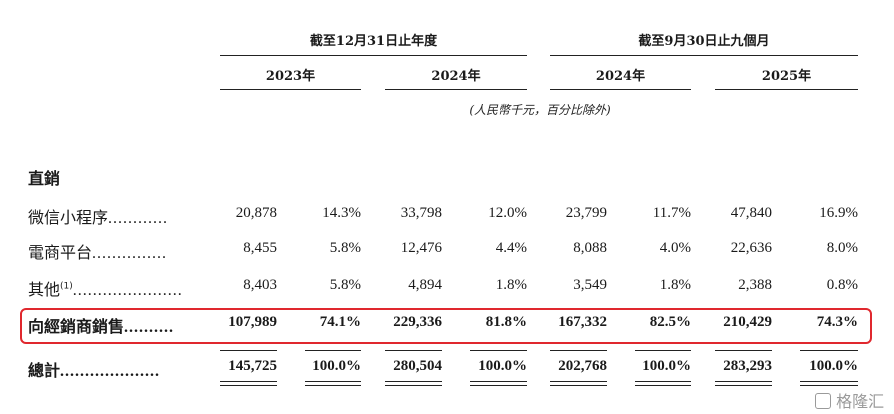 The height and width of the screenshot is (414, 894). What do you see at coordinates (66, 286) in the screenshot?
I see `footnote-marker: (1)` at bounding box center [66, 286].